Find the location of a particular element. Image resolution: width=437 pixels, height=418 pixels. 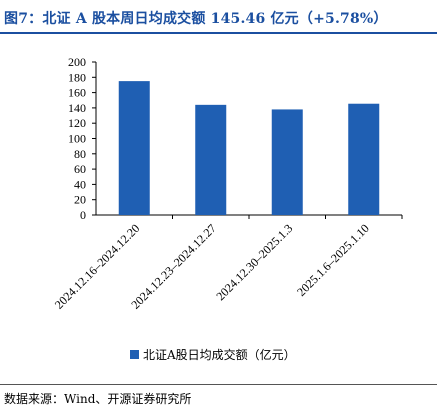

chart-legend: 北证A股日均成交额（亿元） is located at coordinates (213, 354).